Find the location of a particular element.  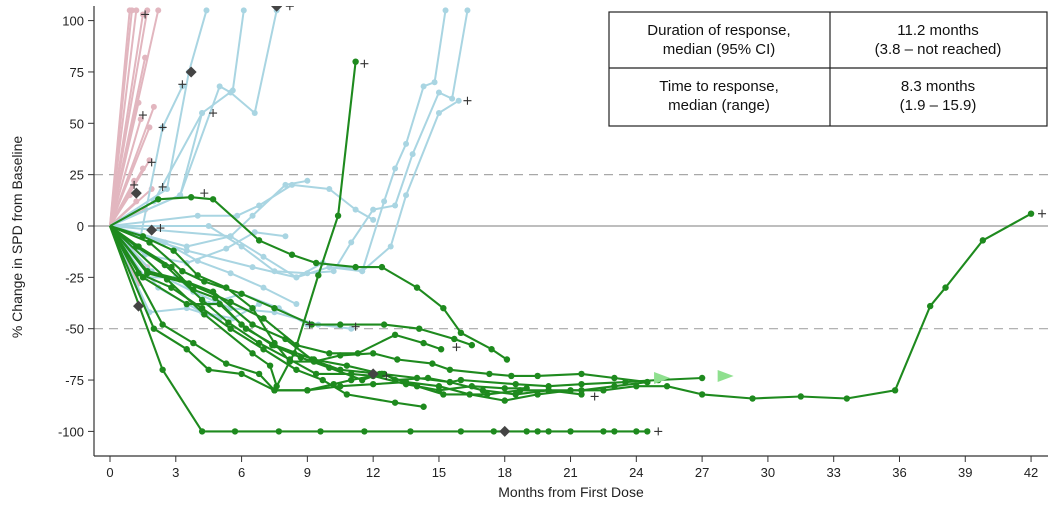

x-tick-label: 6 is located at coordinates (241, 472).